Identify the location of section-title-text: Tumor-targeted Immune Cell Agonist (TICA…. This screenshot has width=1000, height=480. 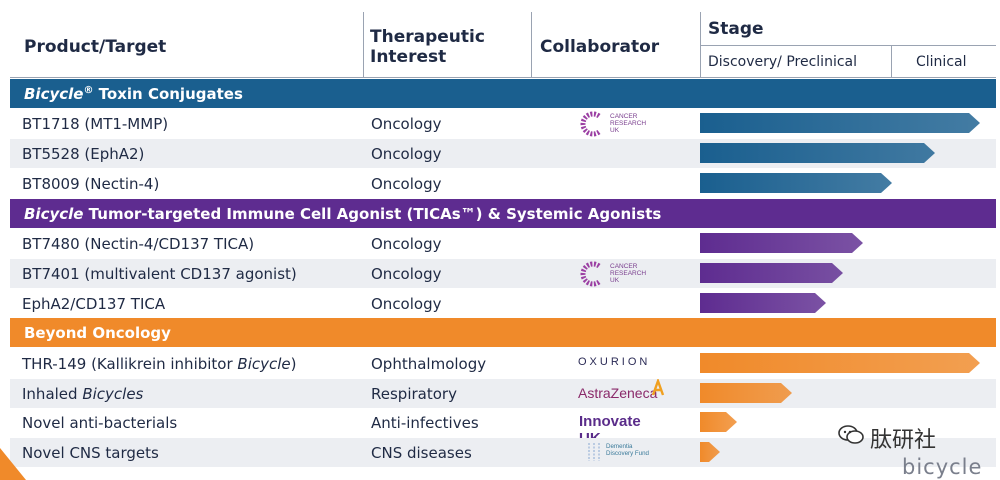
(372, 213).